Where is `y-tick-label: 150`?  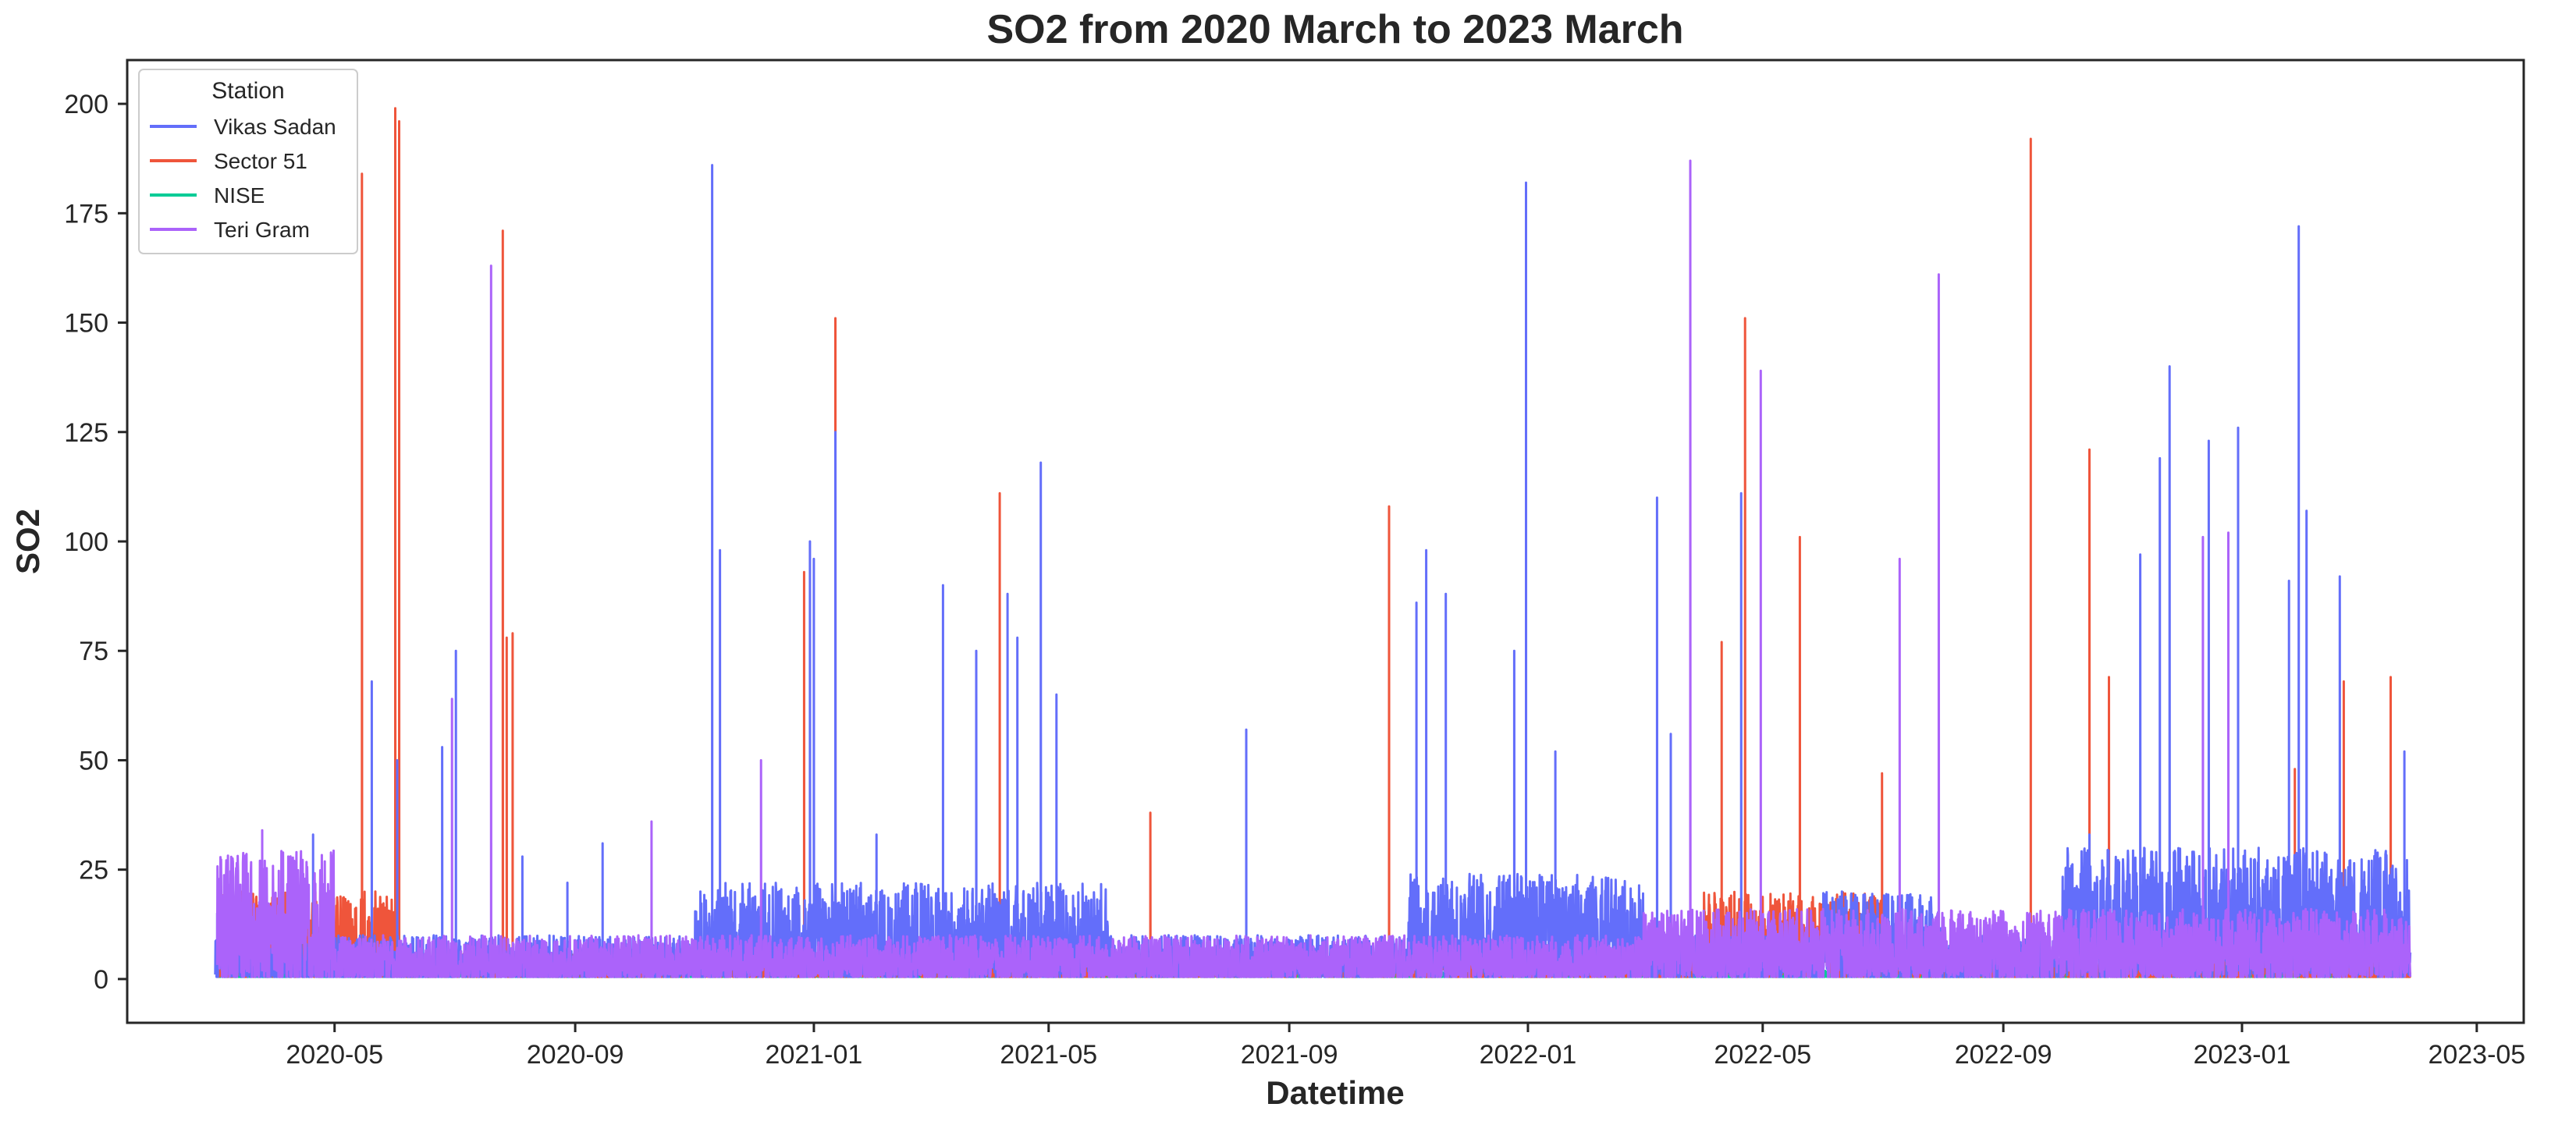 y-tick-label: 150 is located at coordinates (86, 324).